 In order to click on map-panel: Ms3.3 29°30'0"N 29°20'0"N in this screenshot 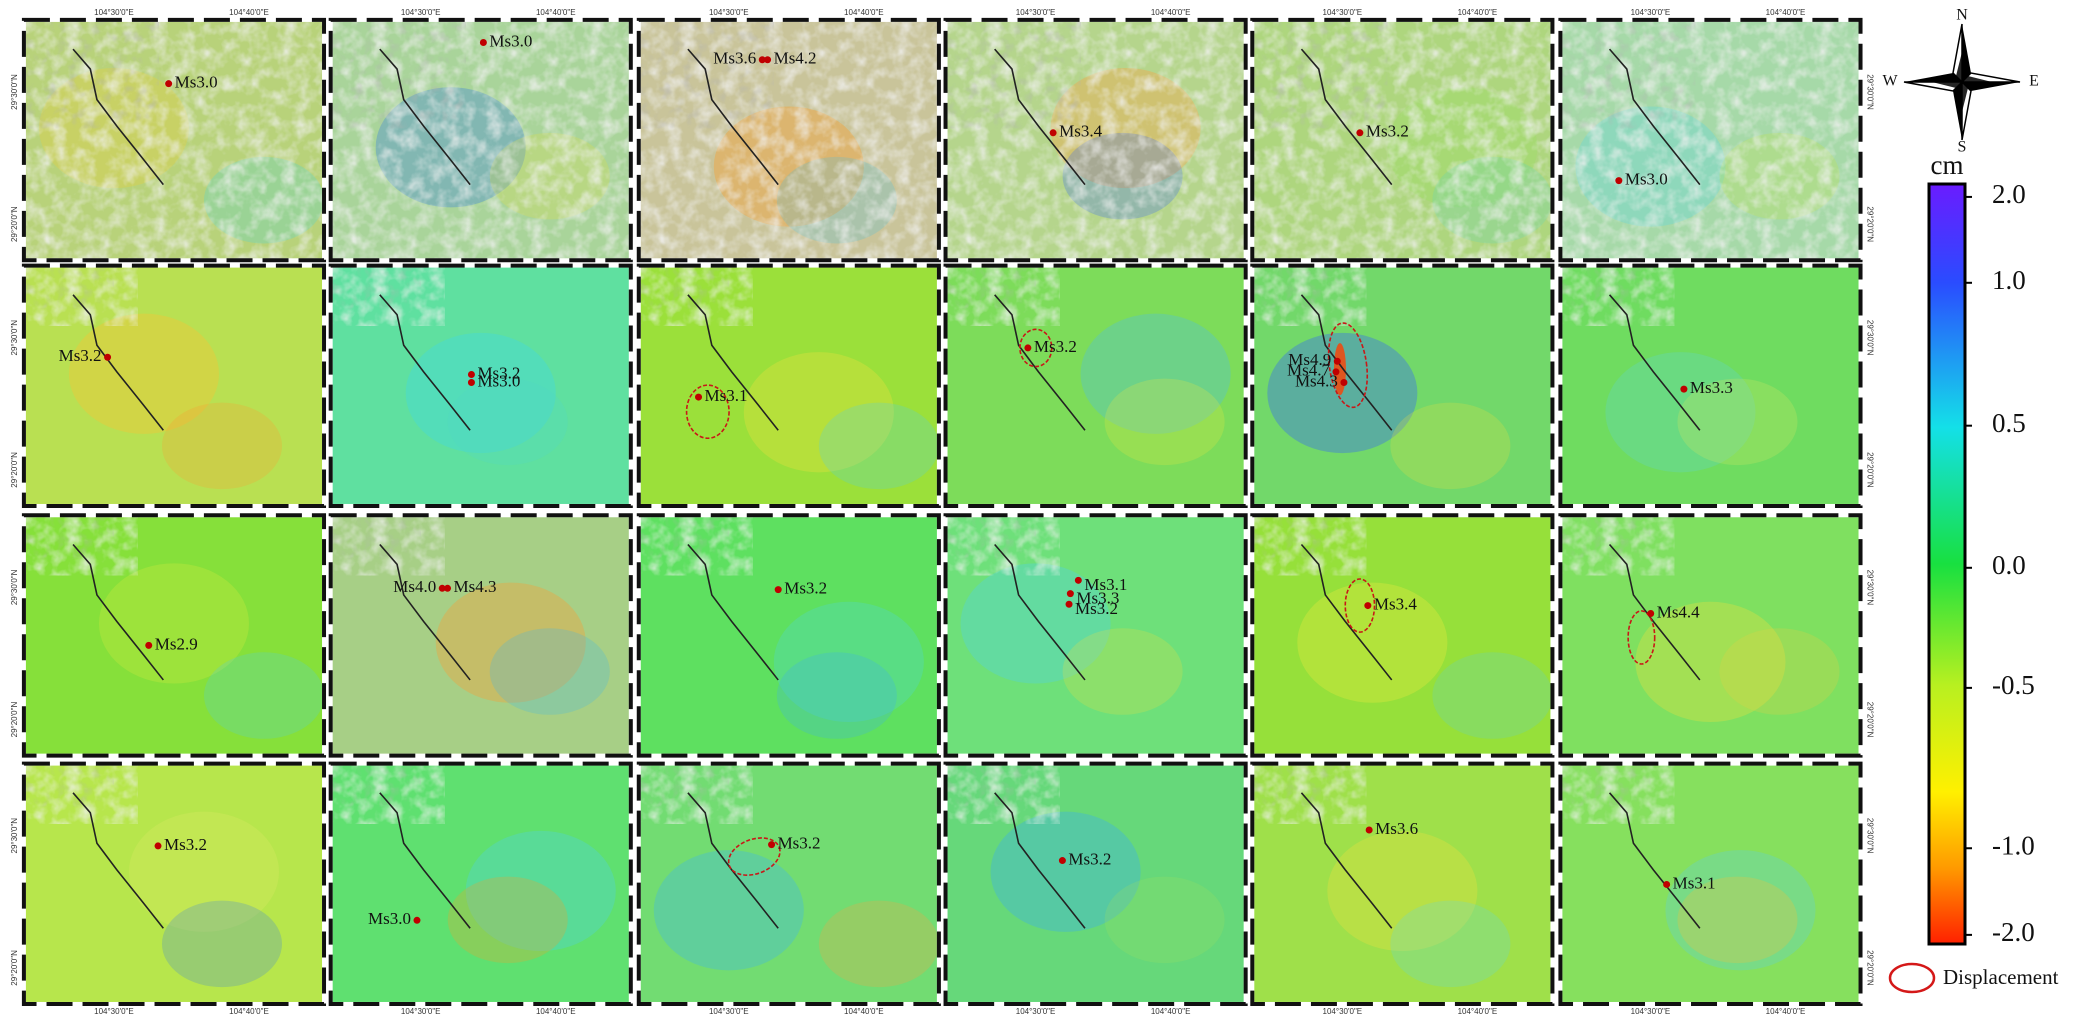, I will do `click(1716, 385)`.